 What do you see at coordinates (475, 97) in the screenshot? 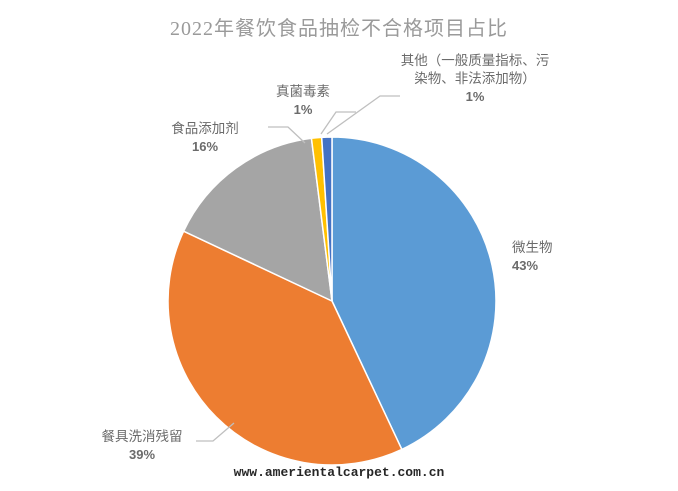
I see `pie-label-other-pct: 1%` at bounding box center [475, 97].